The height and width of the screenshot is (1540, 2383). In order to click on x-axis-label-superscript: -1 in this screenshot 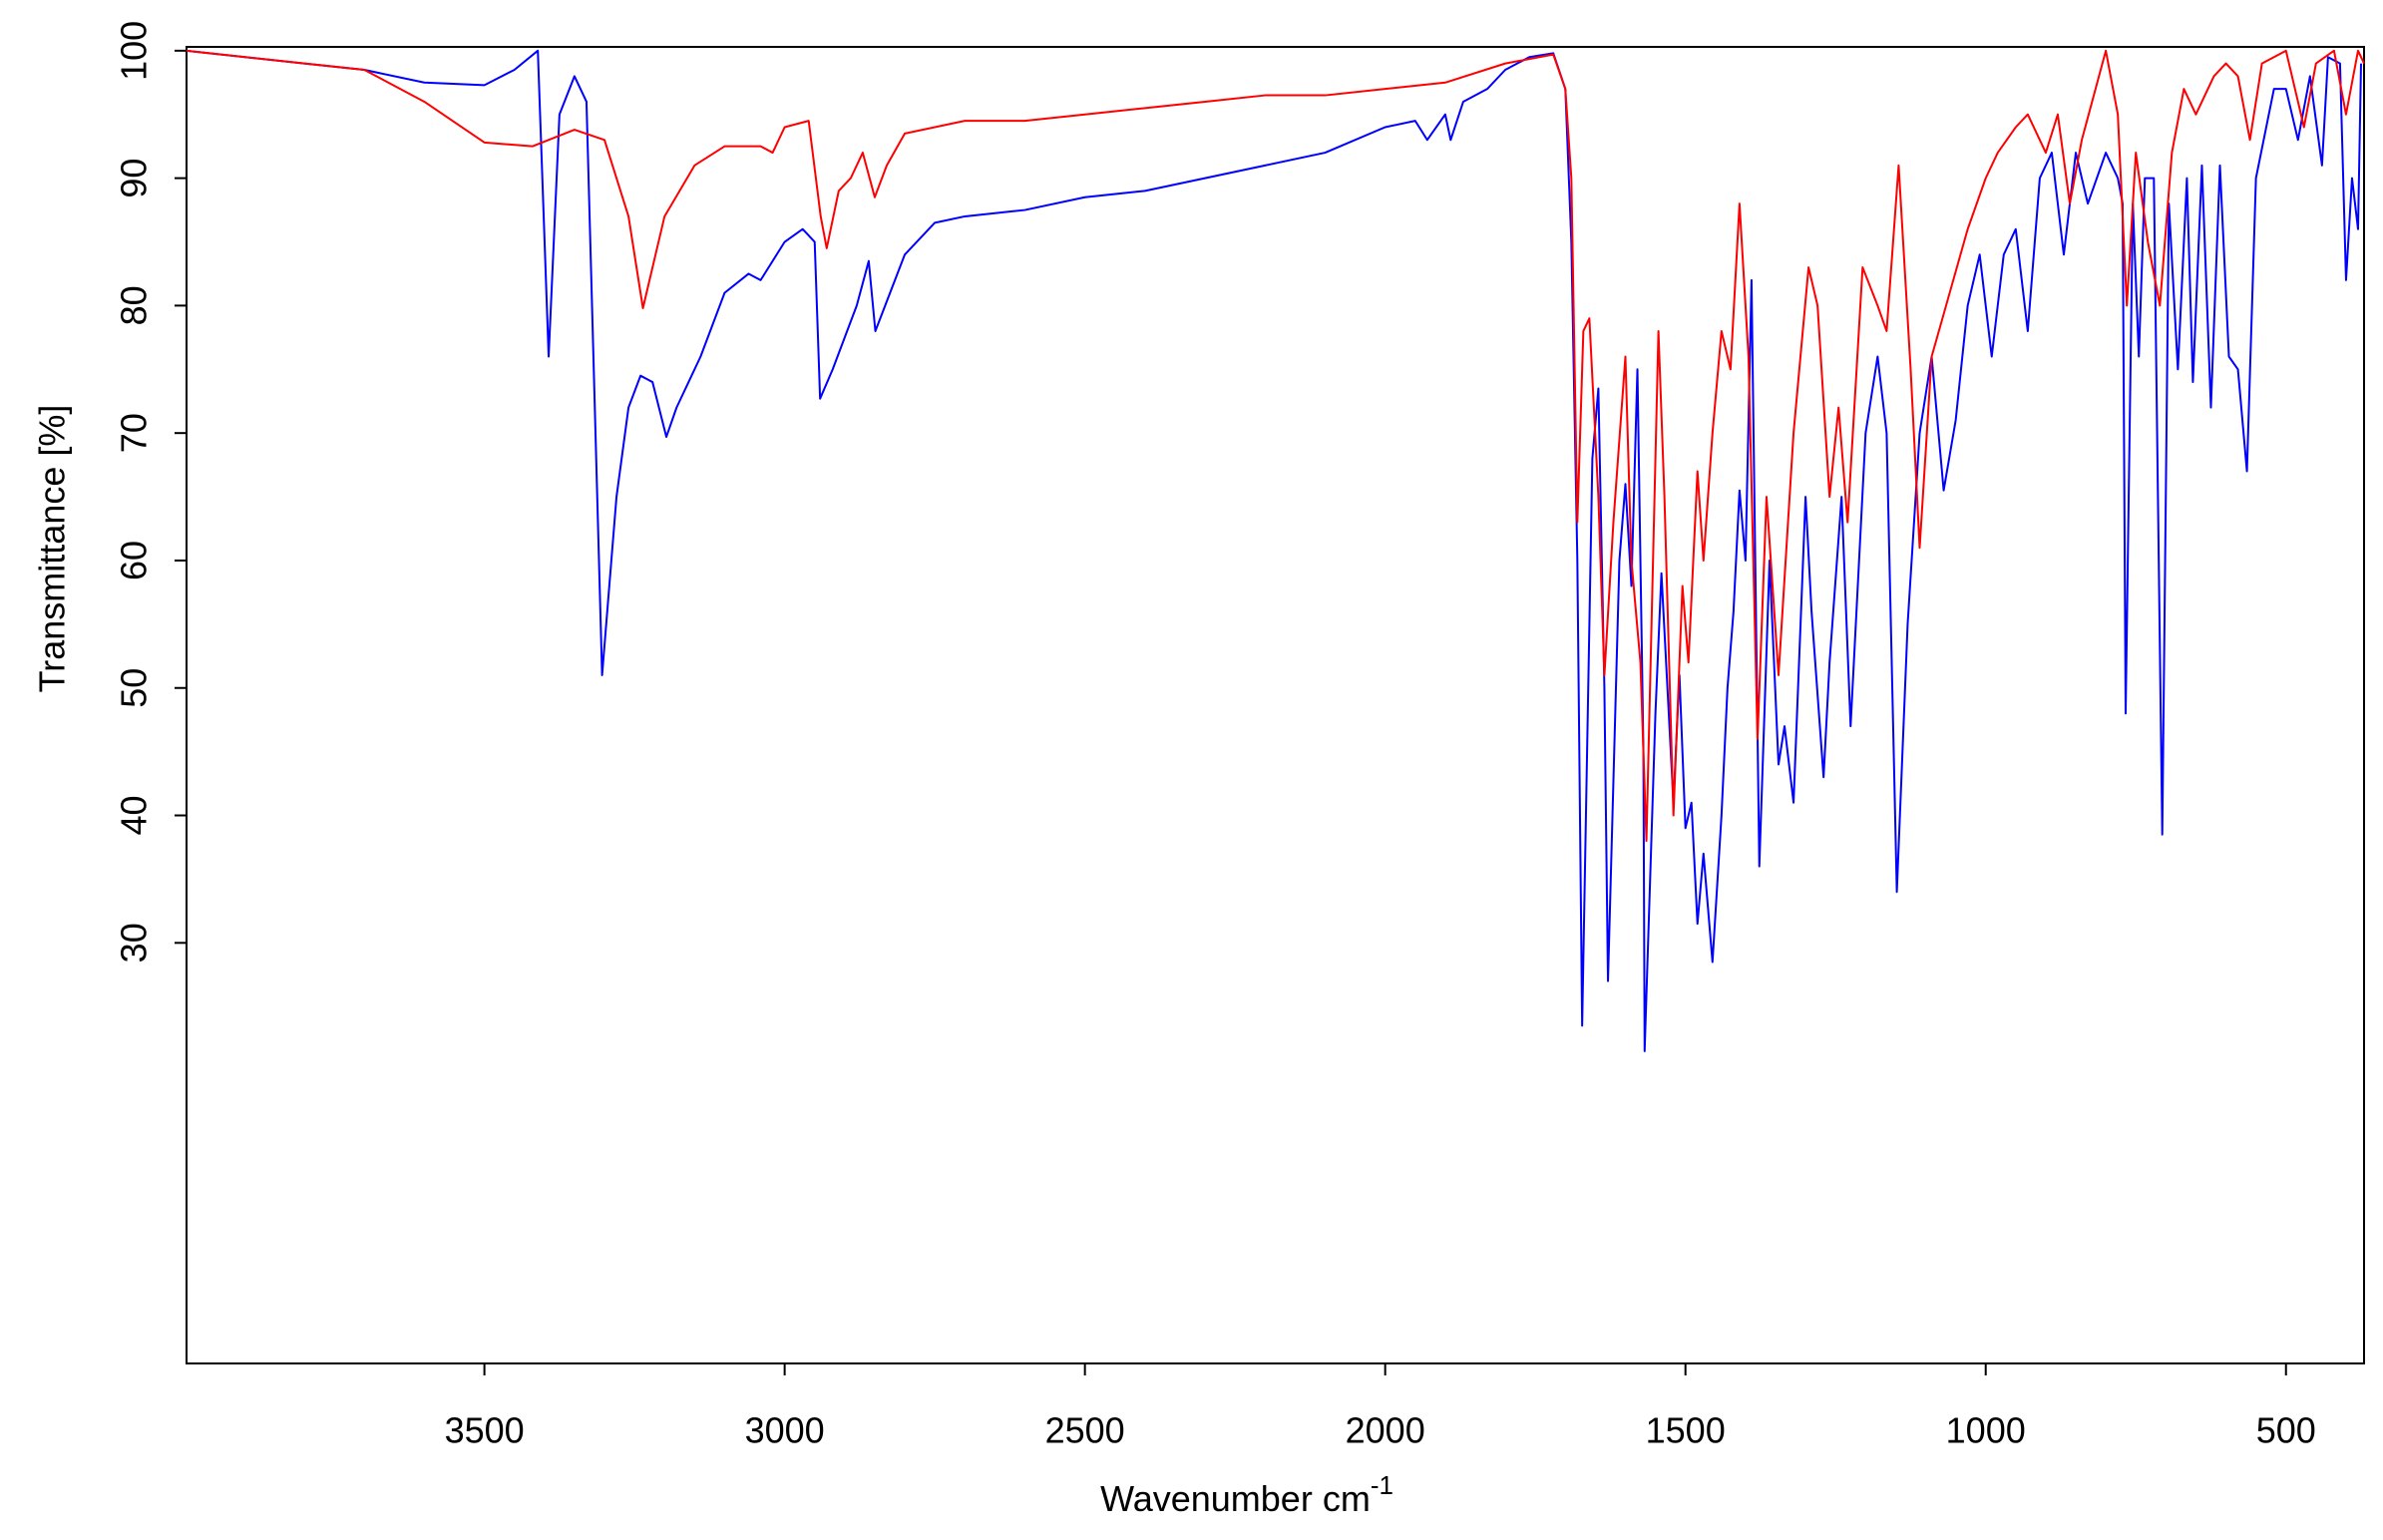, I will do `click(1382, 1485)`.